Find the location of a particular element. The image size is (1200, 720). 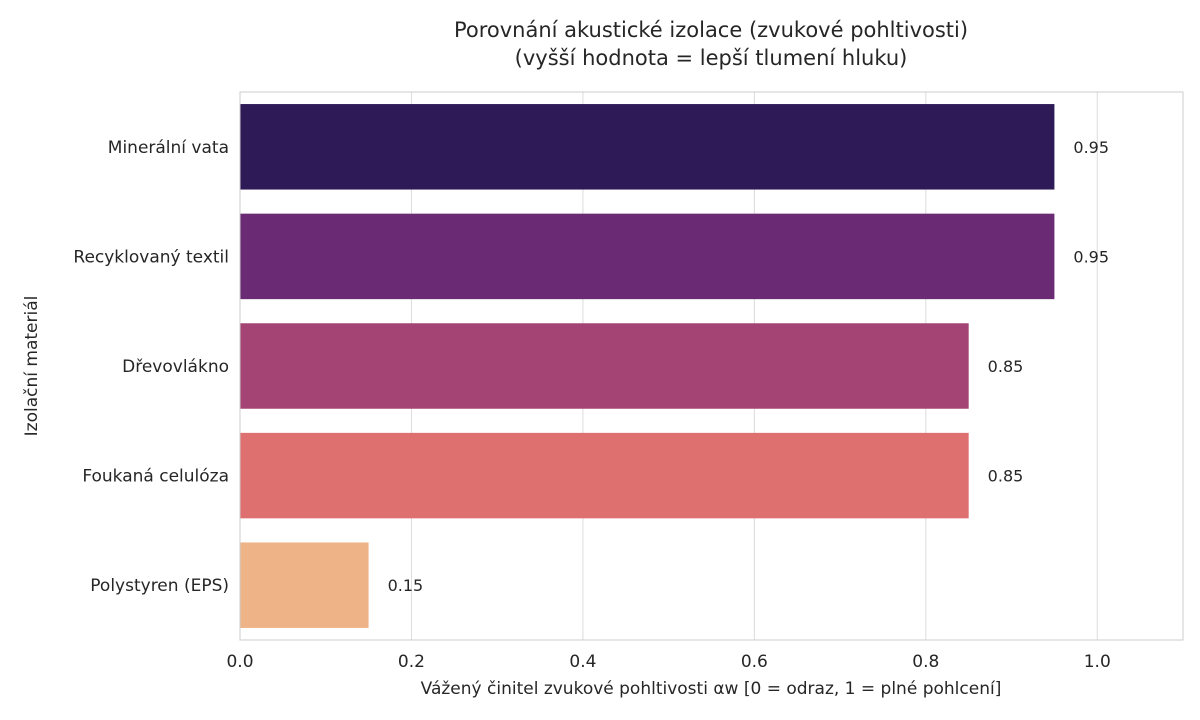

x-tick-label: 0.4 is located at coordinates (582, 662).